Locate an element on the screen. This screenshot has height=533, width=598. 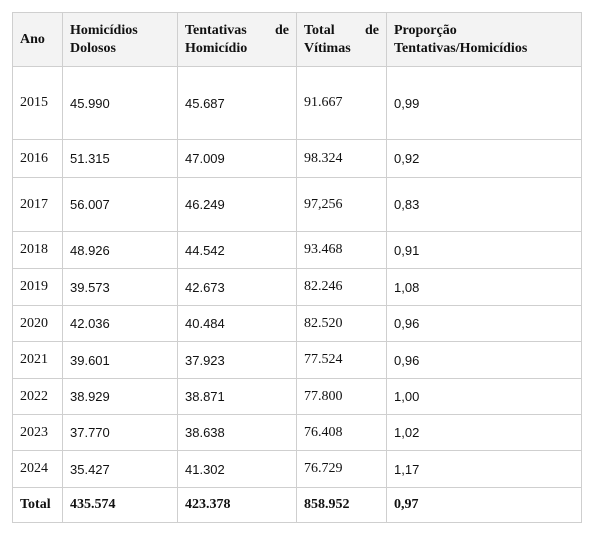
data-row: 2017 56.007 46.249 97,256 0,83 is located at coordinates (297, 204).